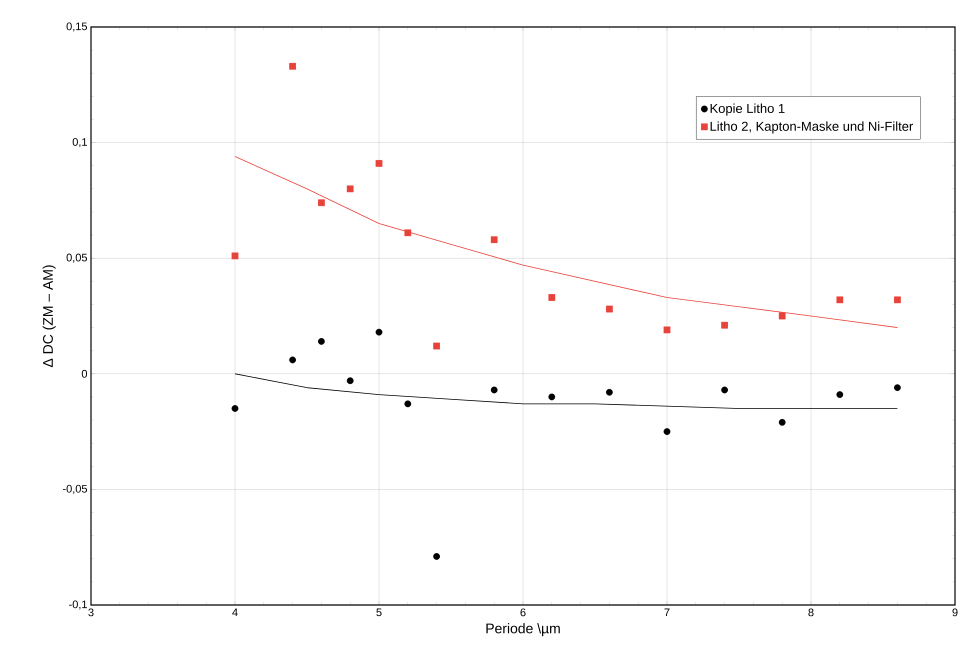 The width and height of the screenshot is (961, 670). Describe the element at coordinates (235, 612) in the screenshot. I see `x-tick-label: 4` at that location.